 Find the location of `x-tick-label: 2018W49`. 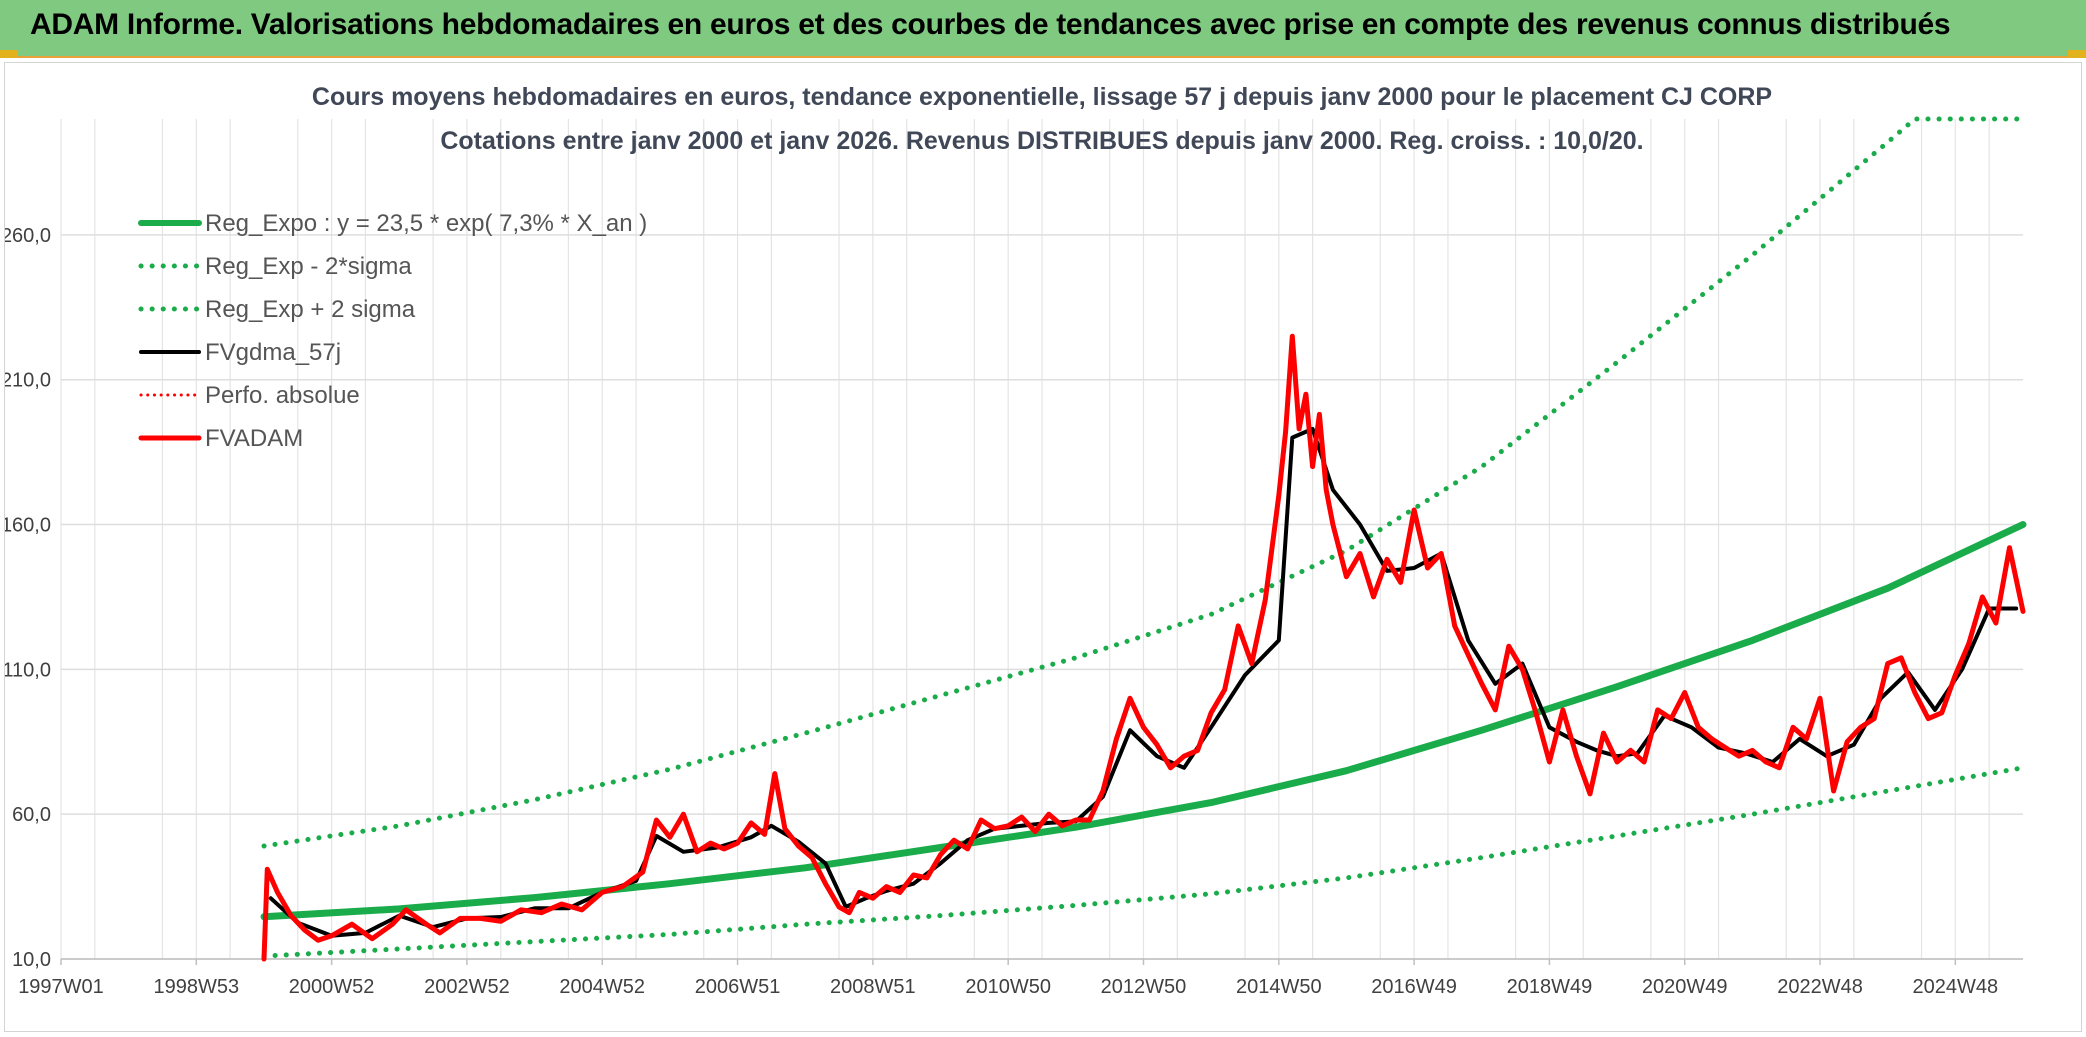

x-tick-label: 2018W49 is located at coordinates (1550, 987).